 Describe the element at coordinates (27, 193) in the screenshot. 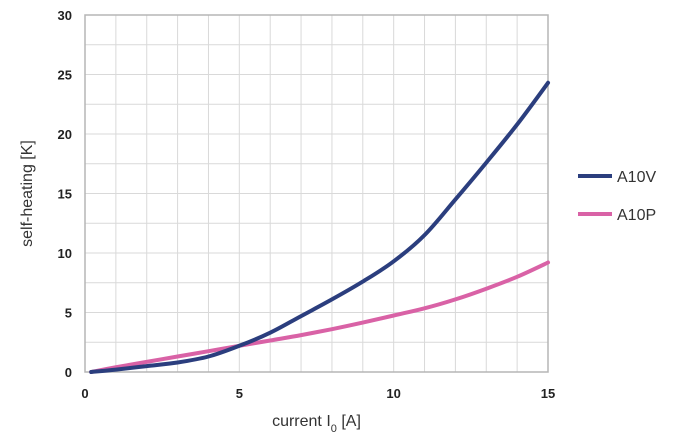

I see `y-axis-label: self-heating [K]` at that location.